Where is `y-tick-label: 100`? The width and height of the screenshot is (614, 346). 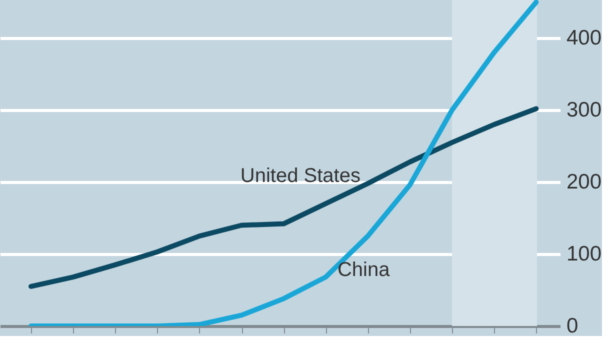
y-tick-label: 100 is located at coordinates (584, 254).